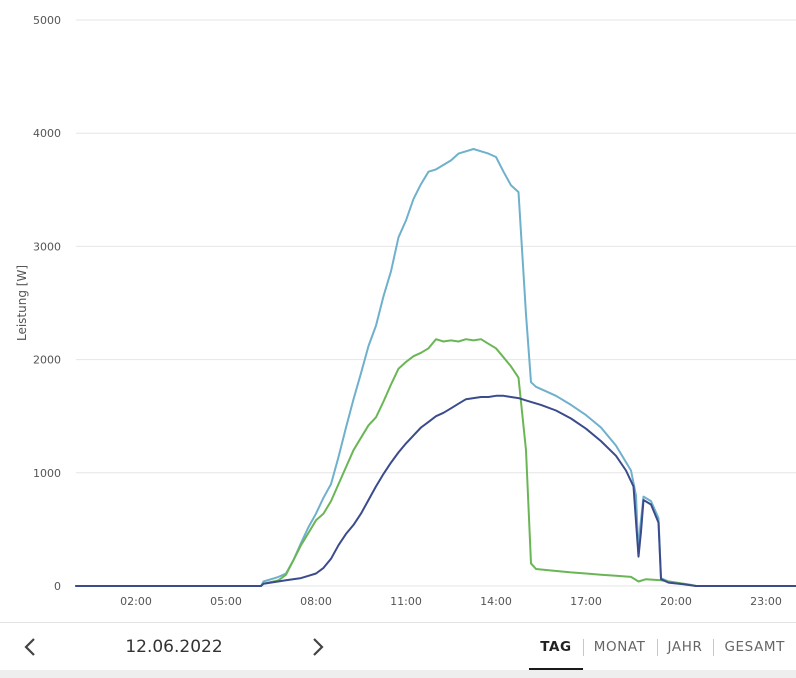  Describe the element at coordinates (398, 646) in the screenshot. I see `date-navigation-bar: 12.06.2022 TAG MONAT JAHR GESAMT` at that location.